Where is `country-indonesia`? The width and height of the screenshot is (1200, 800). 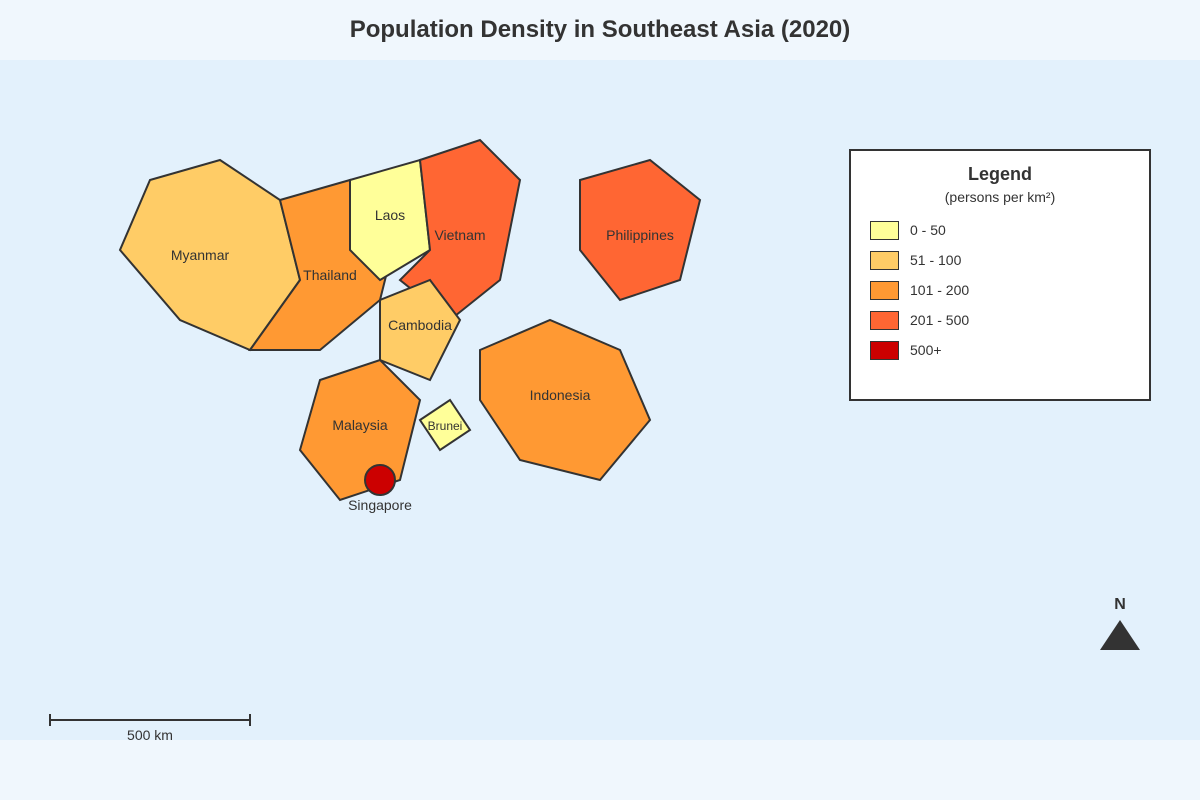
country-indonesia is located at coordinates (565, 400).